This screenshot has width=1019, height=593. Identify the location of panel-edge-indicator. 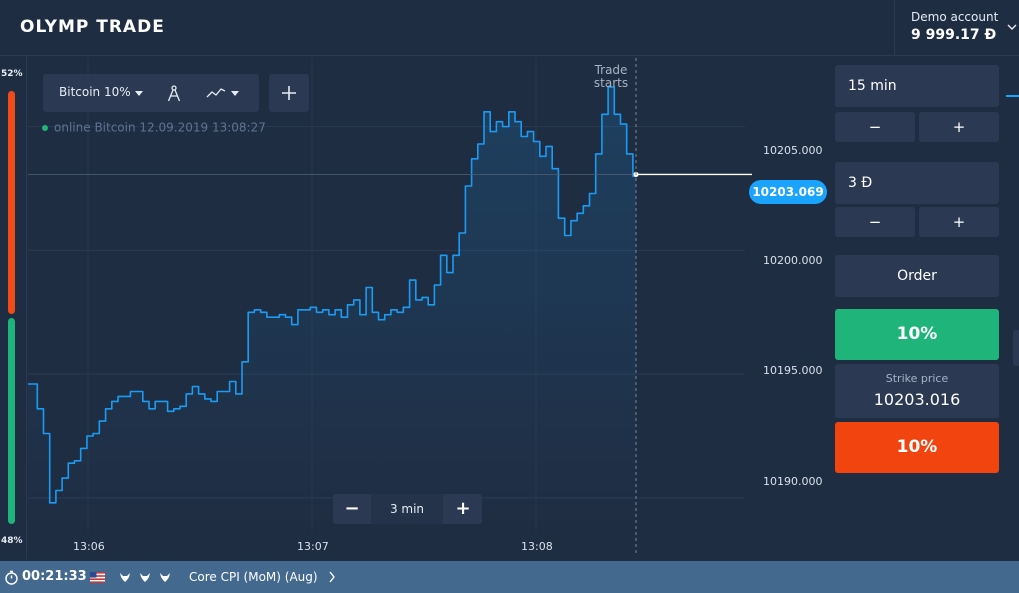
(1012, 96).